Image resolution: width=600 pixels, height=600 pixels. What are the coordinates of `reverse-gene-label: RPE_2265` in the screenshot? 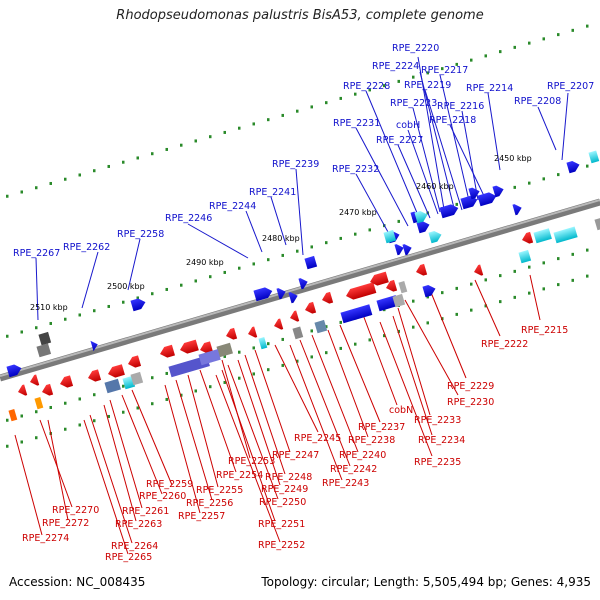 It's located at (128, 557).